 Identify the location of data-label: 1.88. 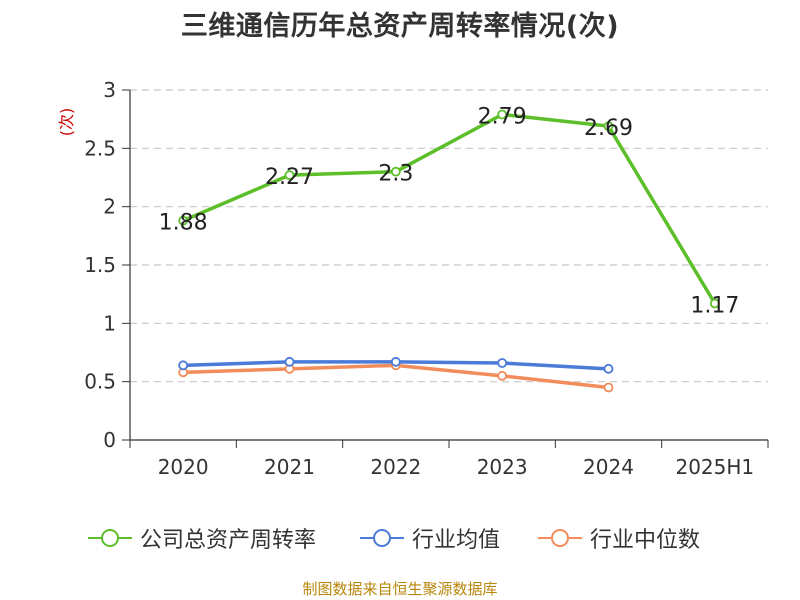
(183, 223).